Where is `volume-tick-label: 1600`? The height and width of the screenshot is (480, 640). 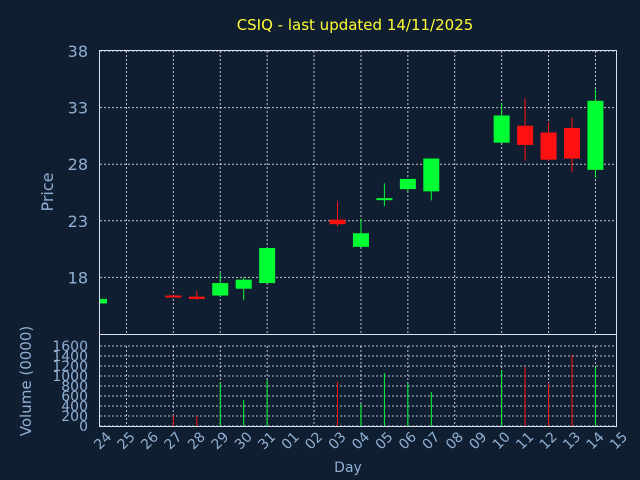 volume-tick-label: 1600 is located at coordinates (70, 347).